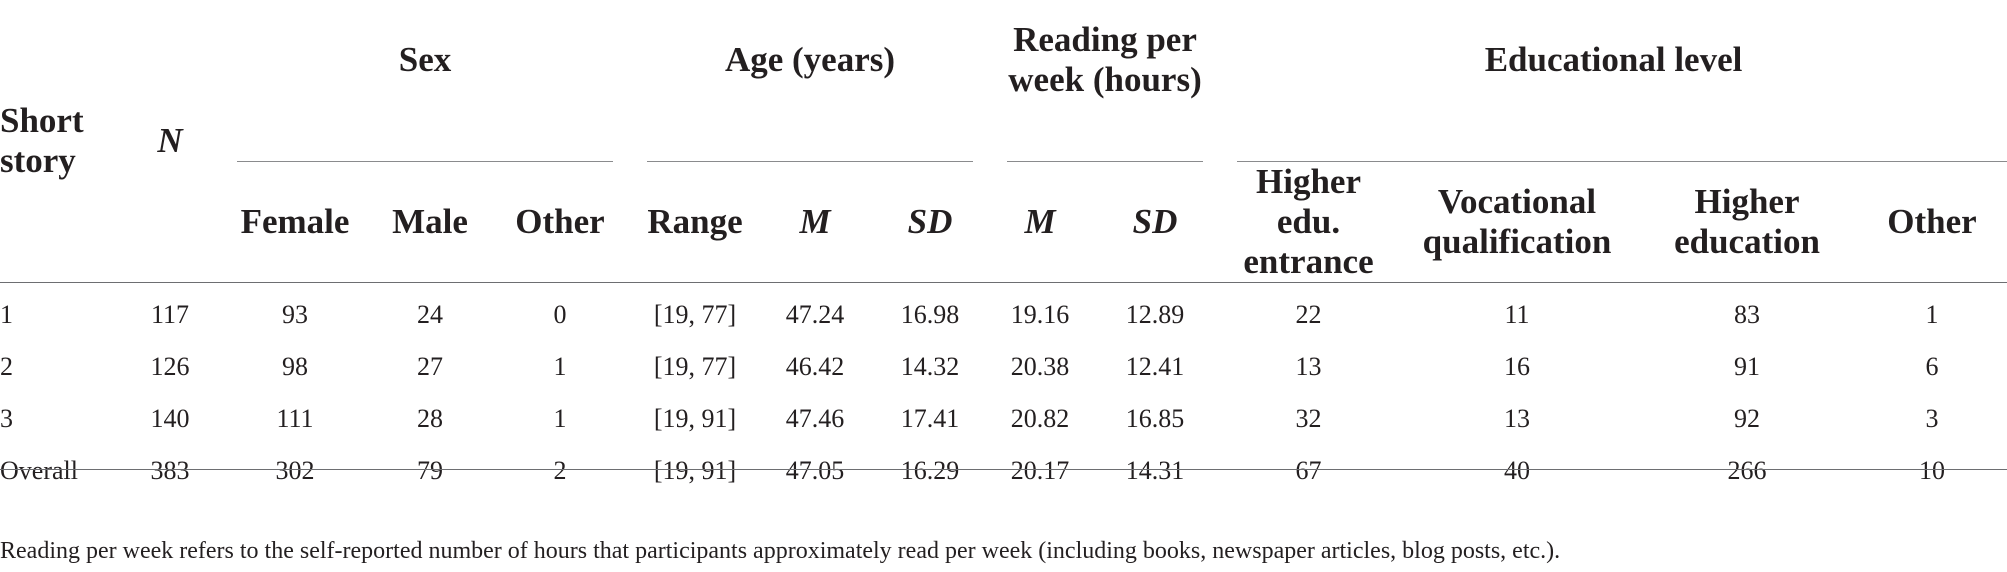  I want to click on cell-edu-entrance: 67, so click(1308, 470).